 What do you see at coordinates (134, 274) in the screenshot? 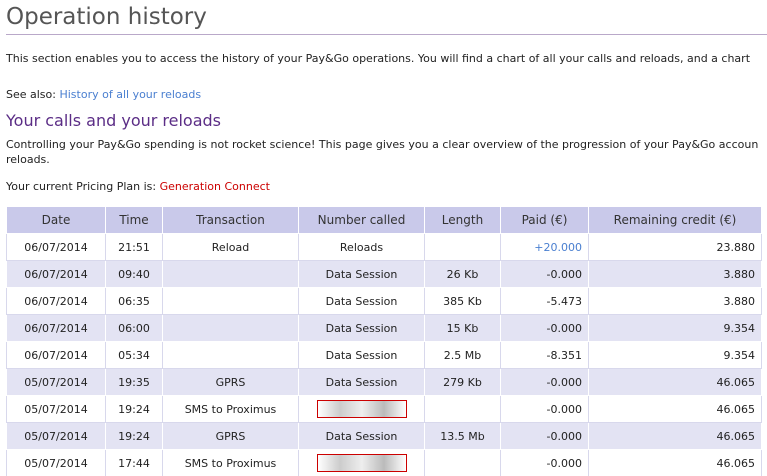
I see `table-cell: 09:40` at bounding box center [134, 274].